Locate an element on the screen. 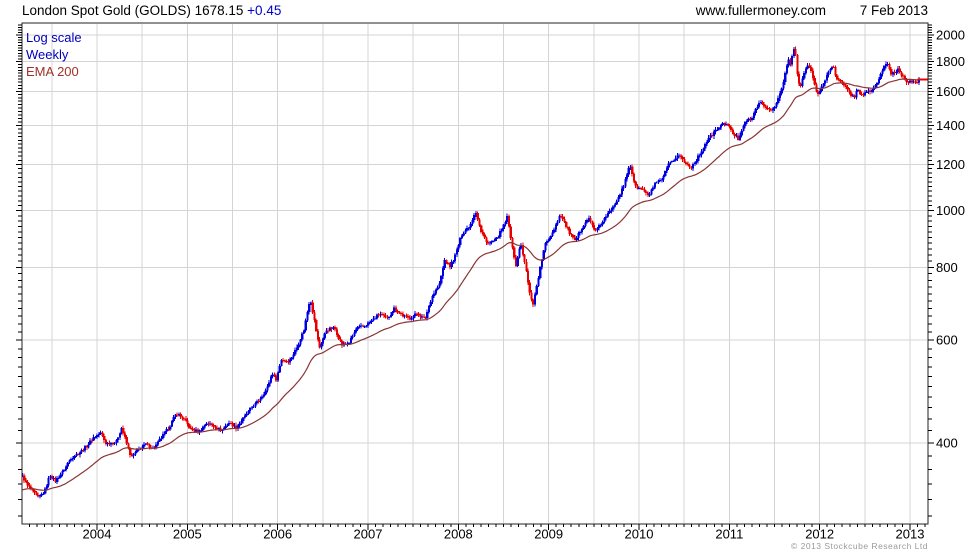  y-axis-label: 1600 is located at coordinates (950, 91).